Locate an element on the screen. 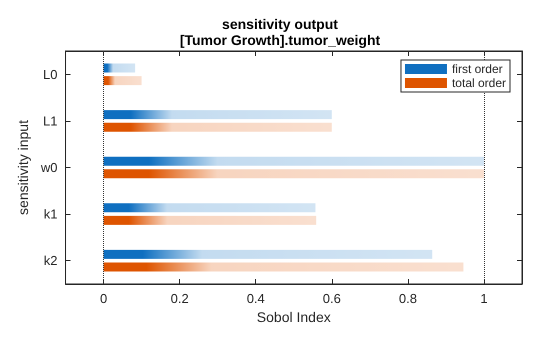 This screenshot has width=560, height=337. chart-title: sensitivity output is located at coordinates (280, 24).